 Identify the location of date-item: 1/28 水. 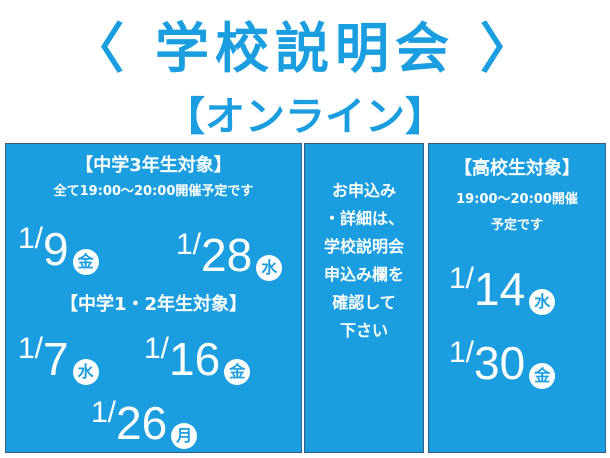
(229, 255).